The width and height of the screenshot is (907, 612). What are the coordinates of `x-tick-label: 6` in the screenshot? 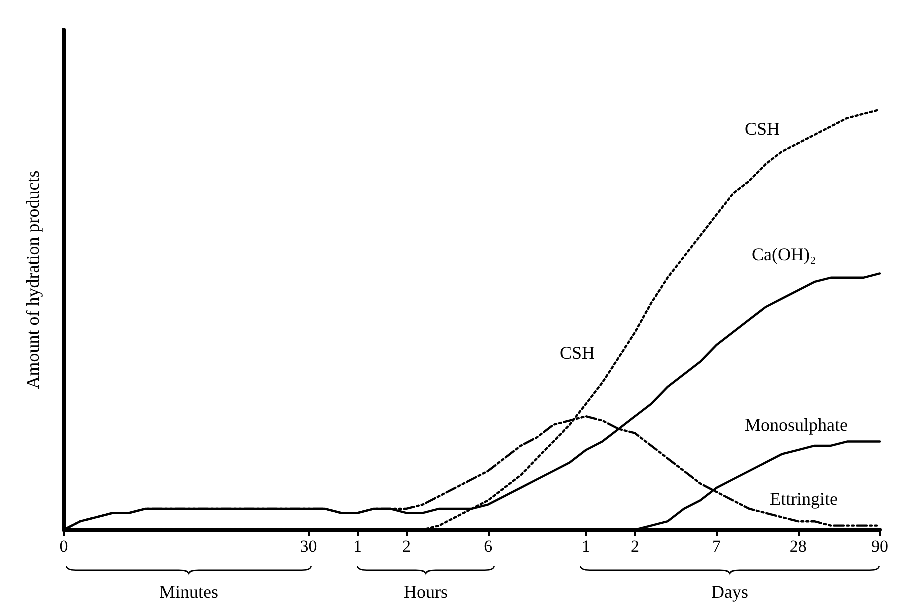 It's located at (488, 546).